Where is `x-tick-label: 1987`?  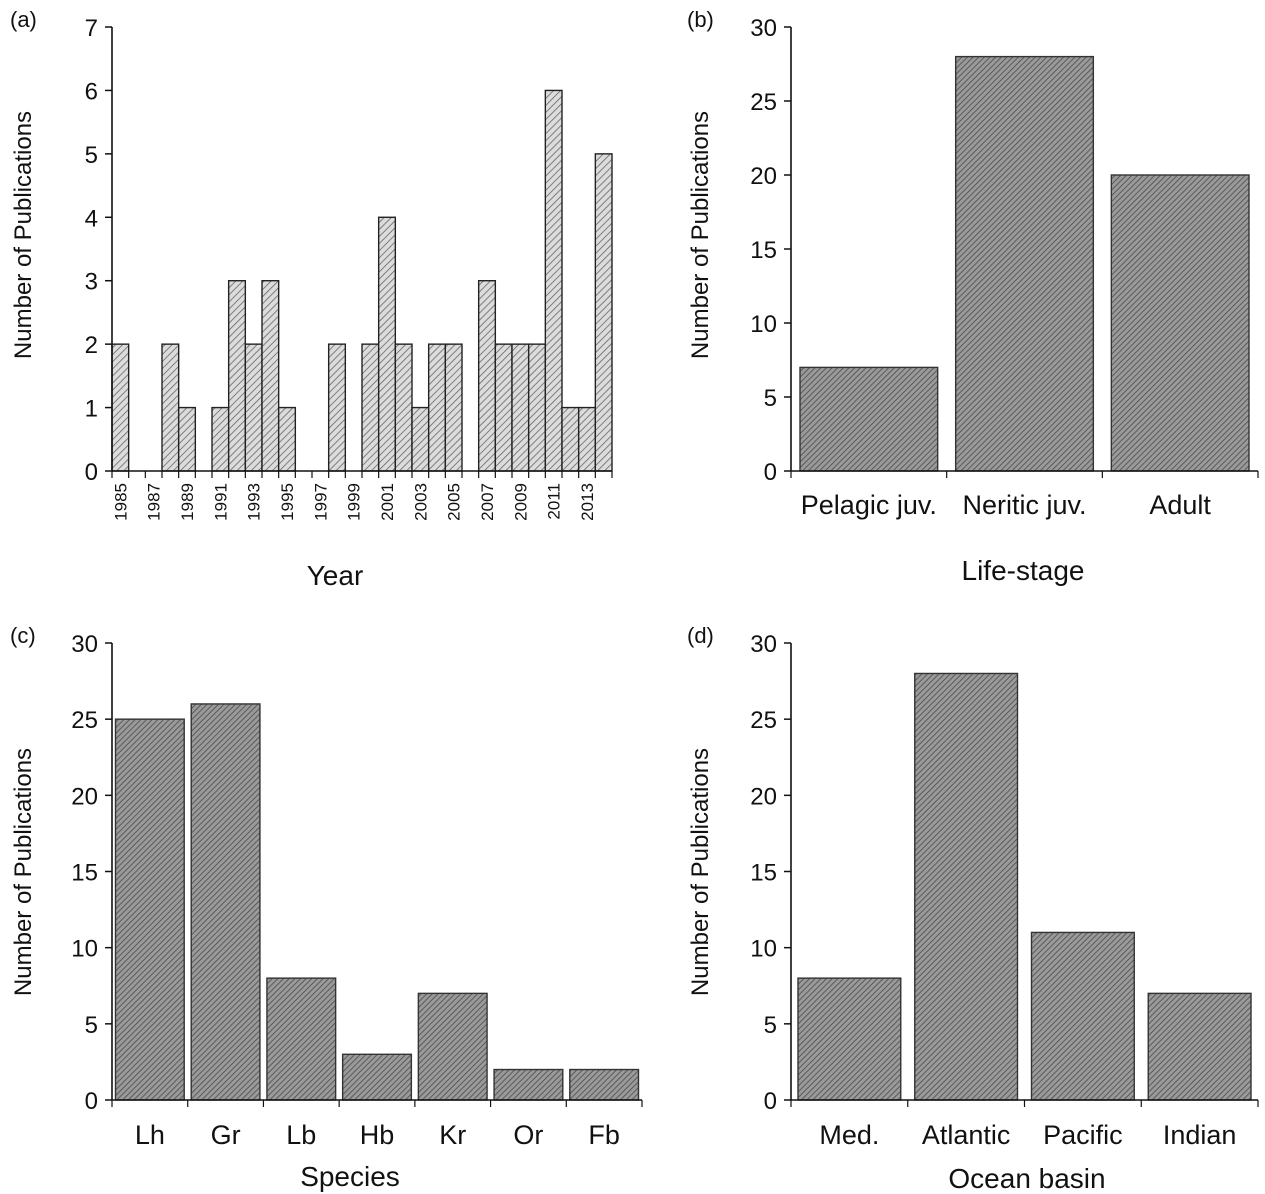 x-tick-label: 1987 is located at coordinates (154, 502).